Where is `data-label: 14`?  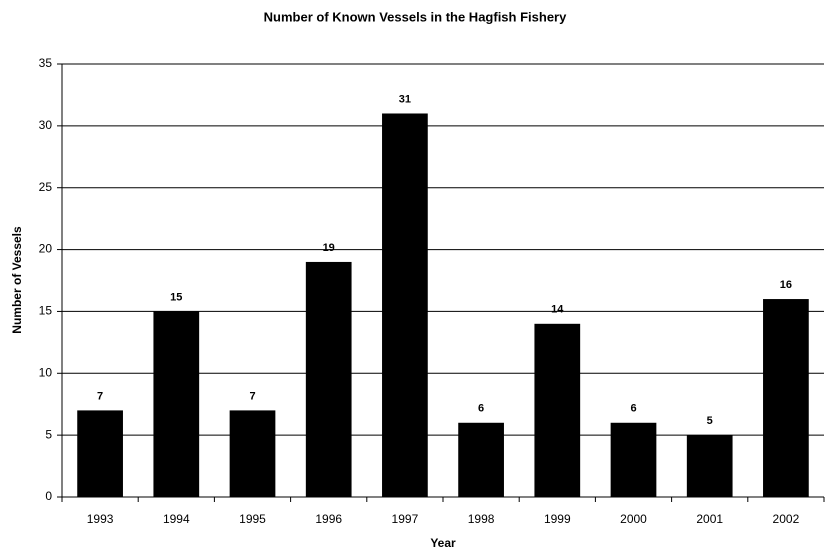
data-label: 14 is located at coordinates (557, 310).